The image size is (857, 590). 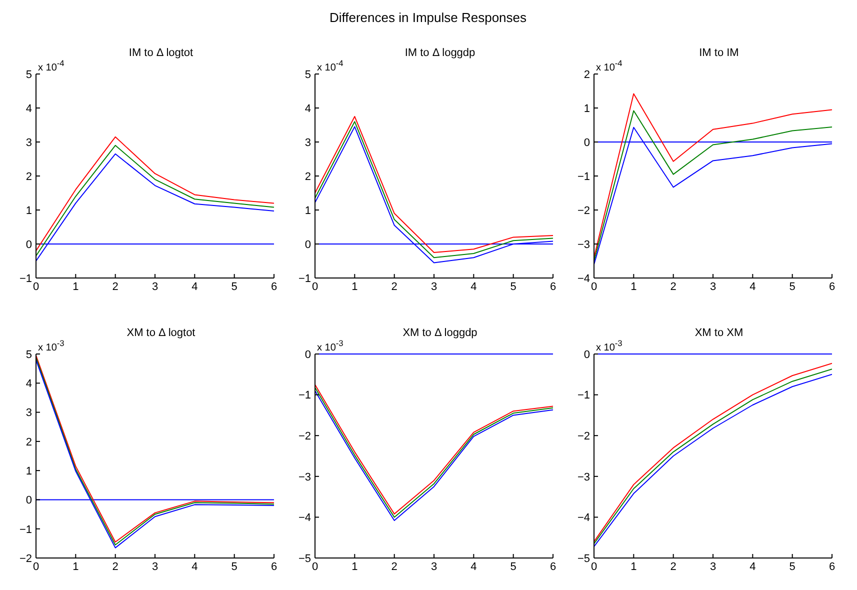 I want to click on chart-title: XM to Δ logtot, so click(x=161, y=333).